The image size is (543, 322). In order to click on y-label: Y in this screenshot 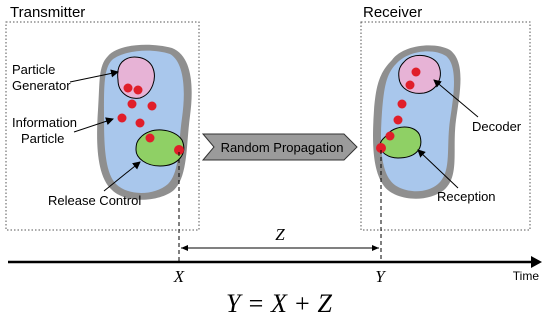, I will do `click(380, 276)`.